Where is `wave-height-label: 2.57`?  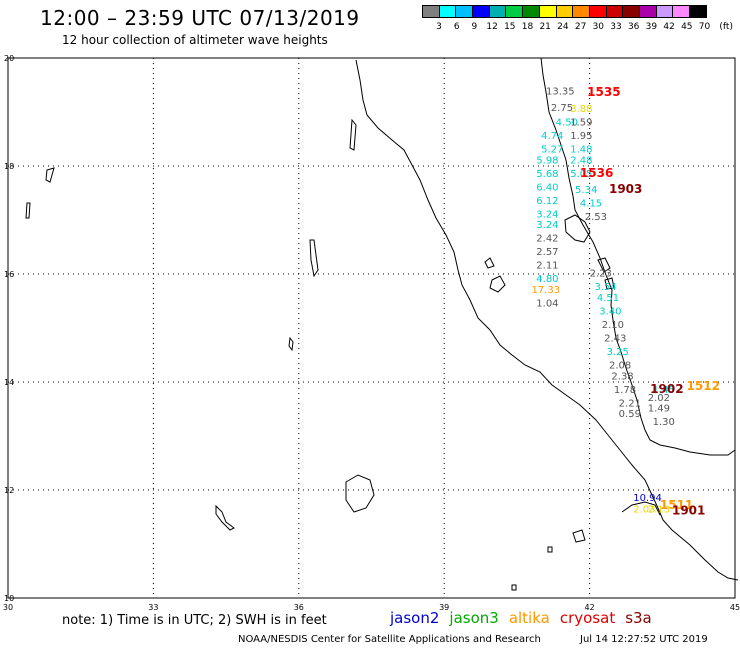
wave-height-label: 2.57 is located at coordinates (547, 252).